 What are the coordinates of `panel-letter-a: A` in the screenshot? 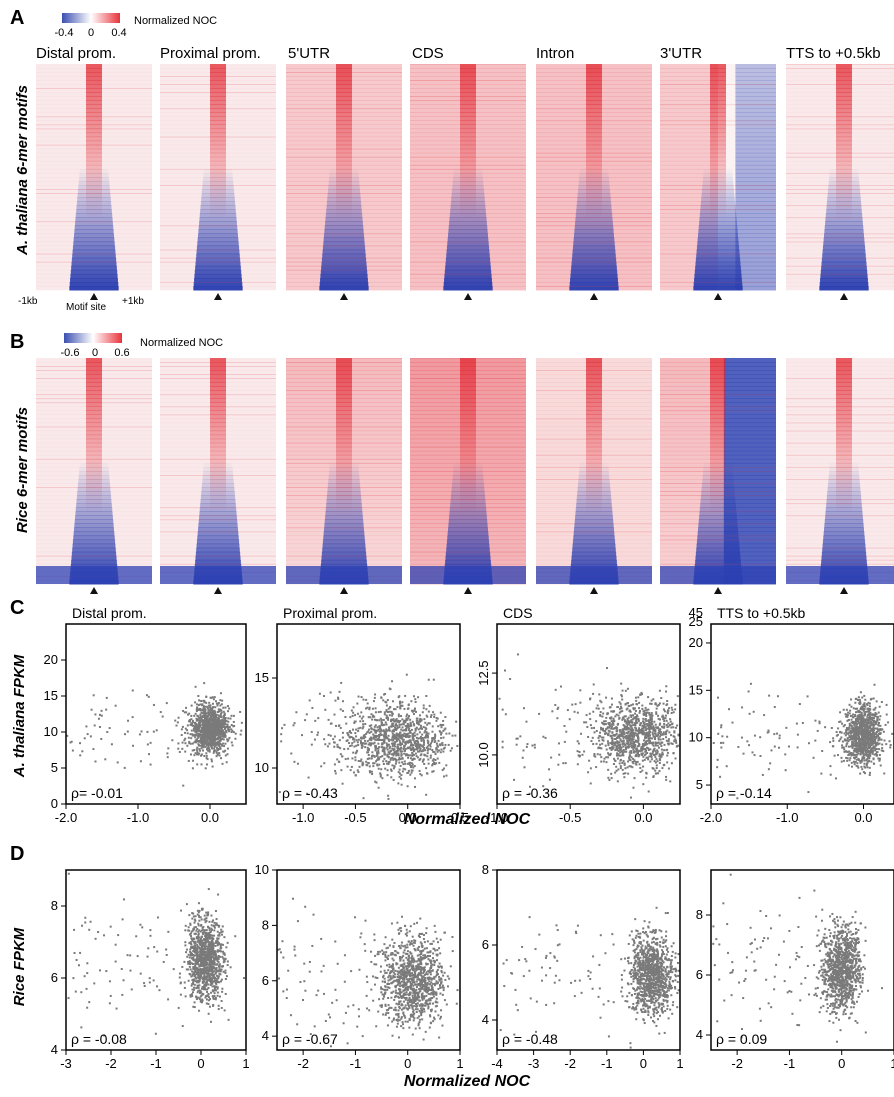 It's located at (17, 18).